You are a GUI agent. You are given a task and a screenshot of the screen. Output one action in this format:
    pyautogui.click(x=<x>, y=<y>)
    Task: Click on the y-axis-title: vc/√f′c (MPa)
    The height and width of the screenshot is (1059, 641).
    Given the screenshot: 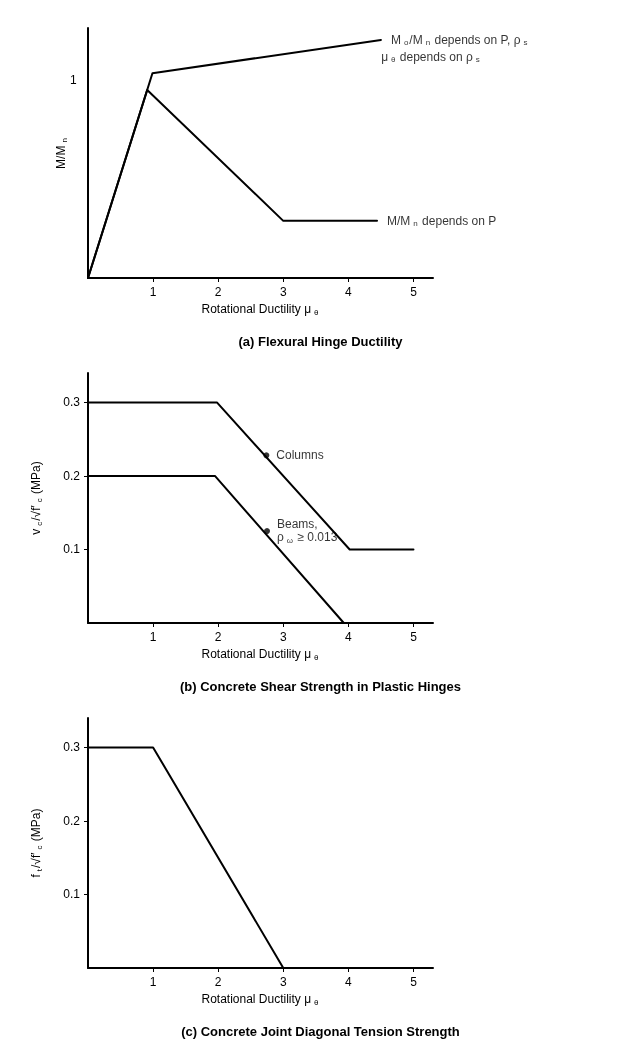 What is the action you would take?
    pyautogui.click(x=36, y=498)
    